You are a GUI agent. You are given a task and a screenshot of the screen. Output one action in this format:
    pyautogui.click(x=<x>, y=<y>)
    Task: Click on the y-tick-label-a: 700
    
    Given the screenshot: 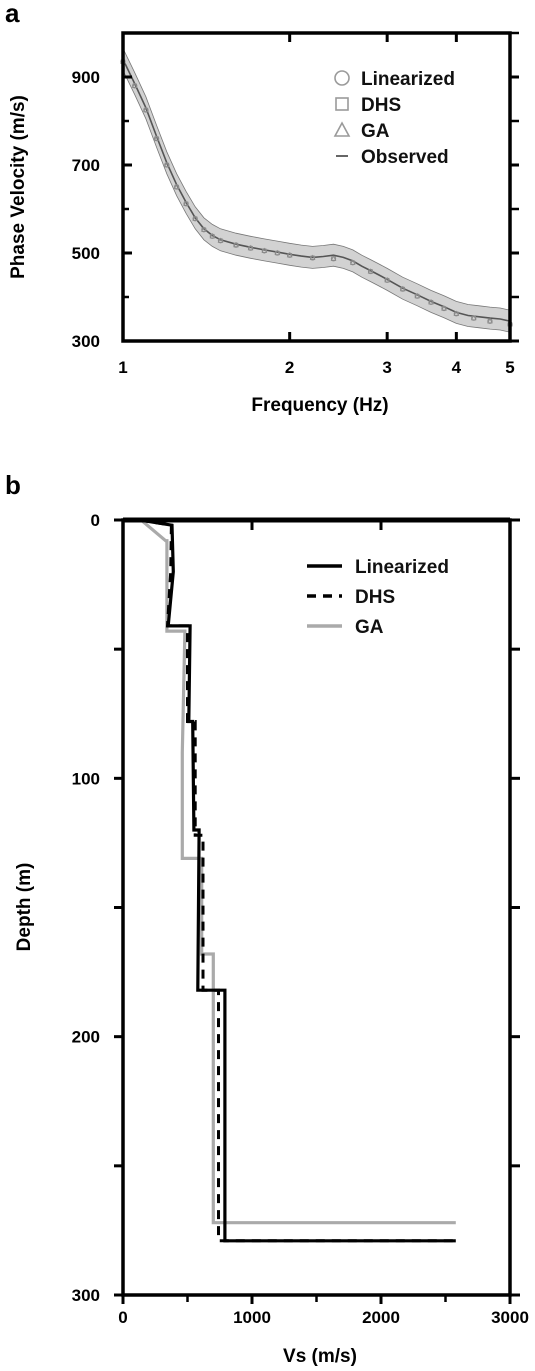 What is the action you would take?
    pyautogui.click(x=86, y=165)
    